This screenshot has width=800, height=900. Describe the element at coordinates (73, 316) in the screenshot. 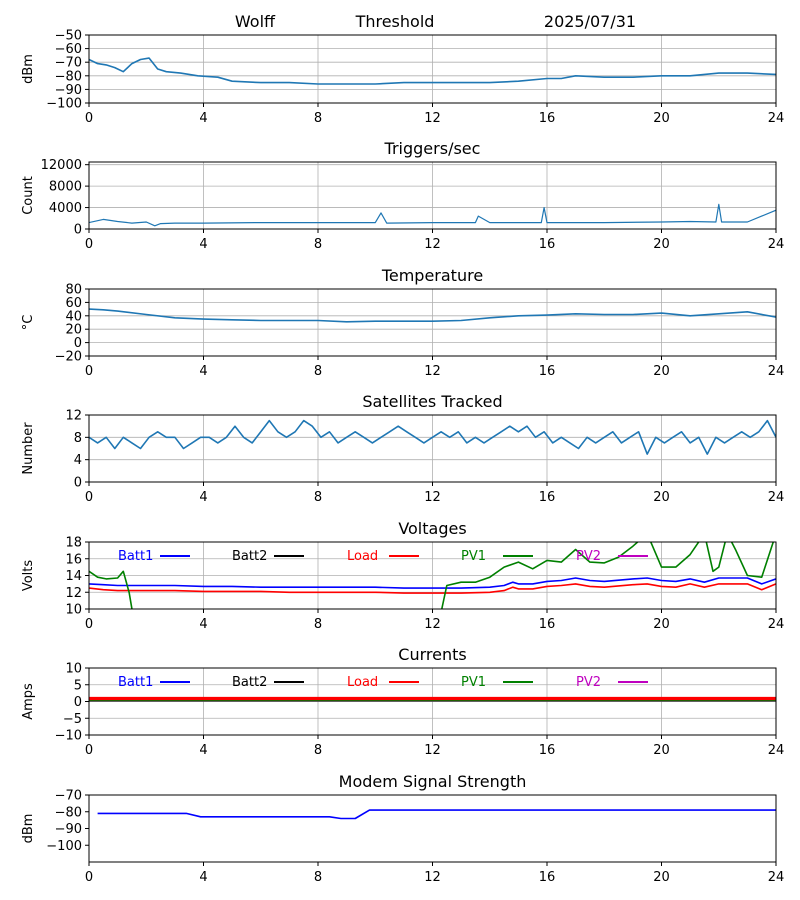

I see `y-tick-label: 40` at that location.